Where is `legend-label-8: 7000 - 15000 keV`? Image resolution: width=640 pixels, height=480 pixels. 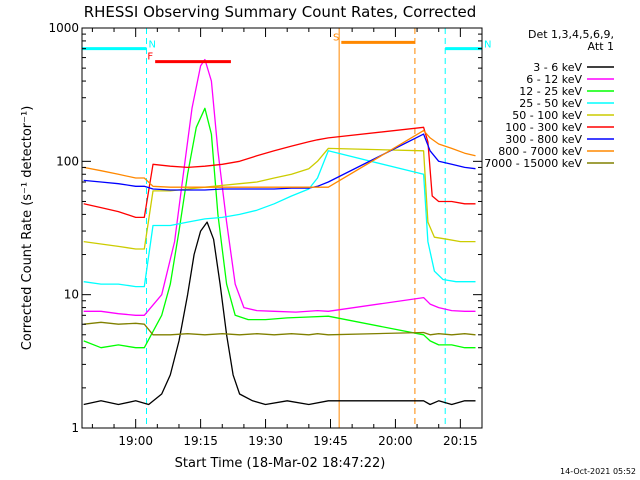
legend-label-8: 7000 - 15000 keV is located at coordinates (533, 163).